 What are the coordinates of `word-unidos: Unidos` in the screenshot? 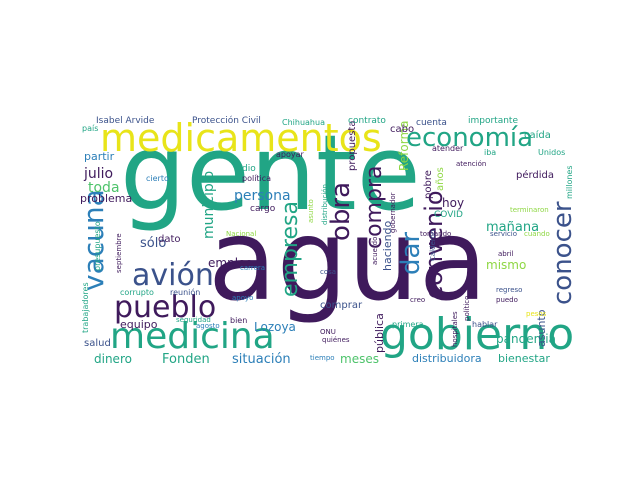 It's located at (552, 152).